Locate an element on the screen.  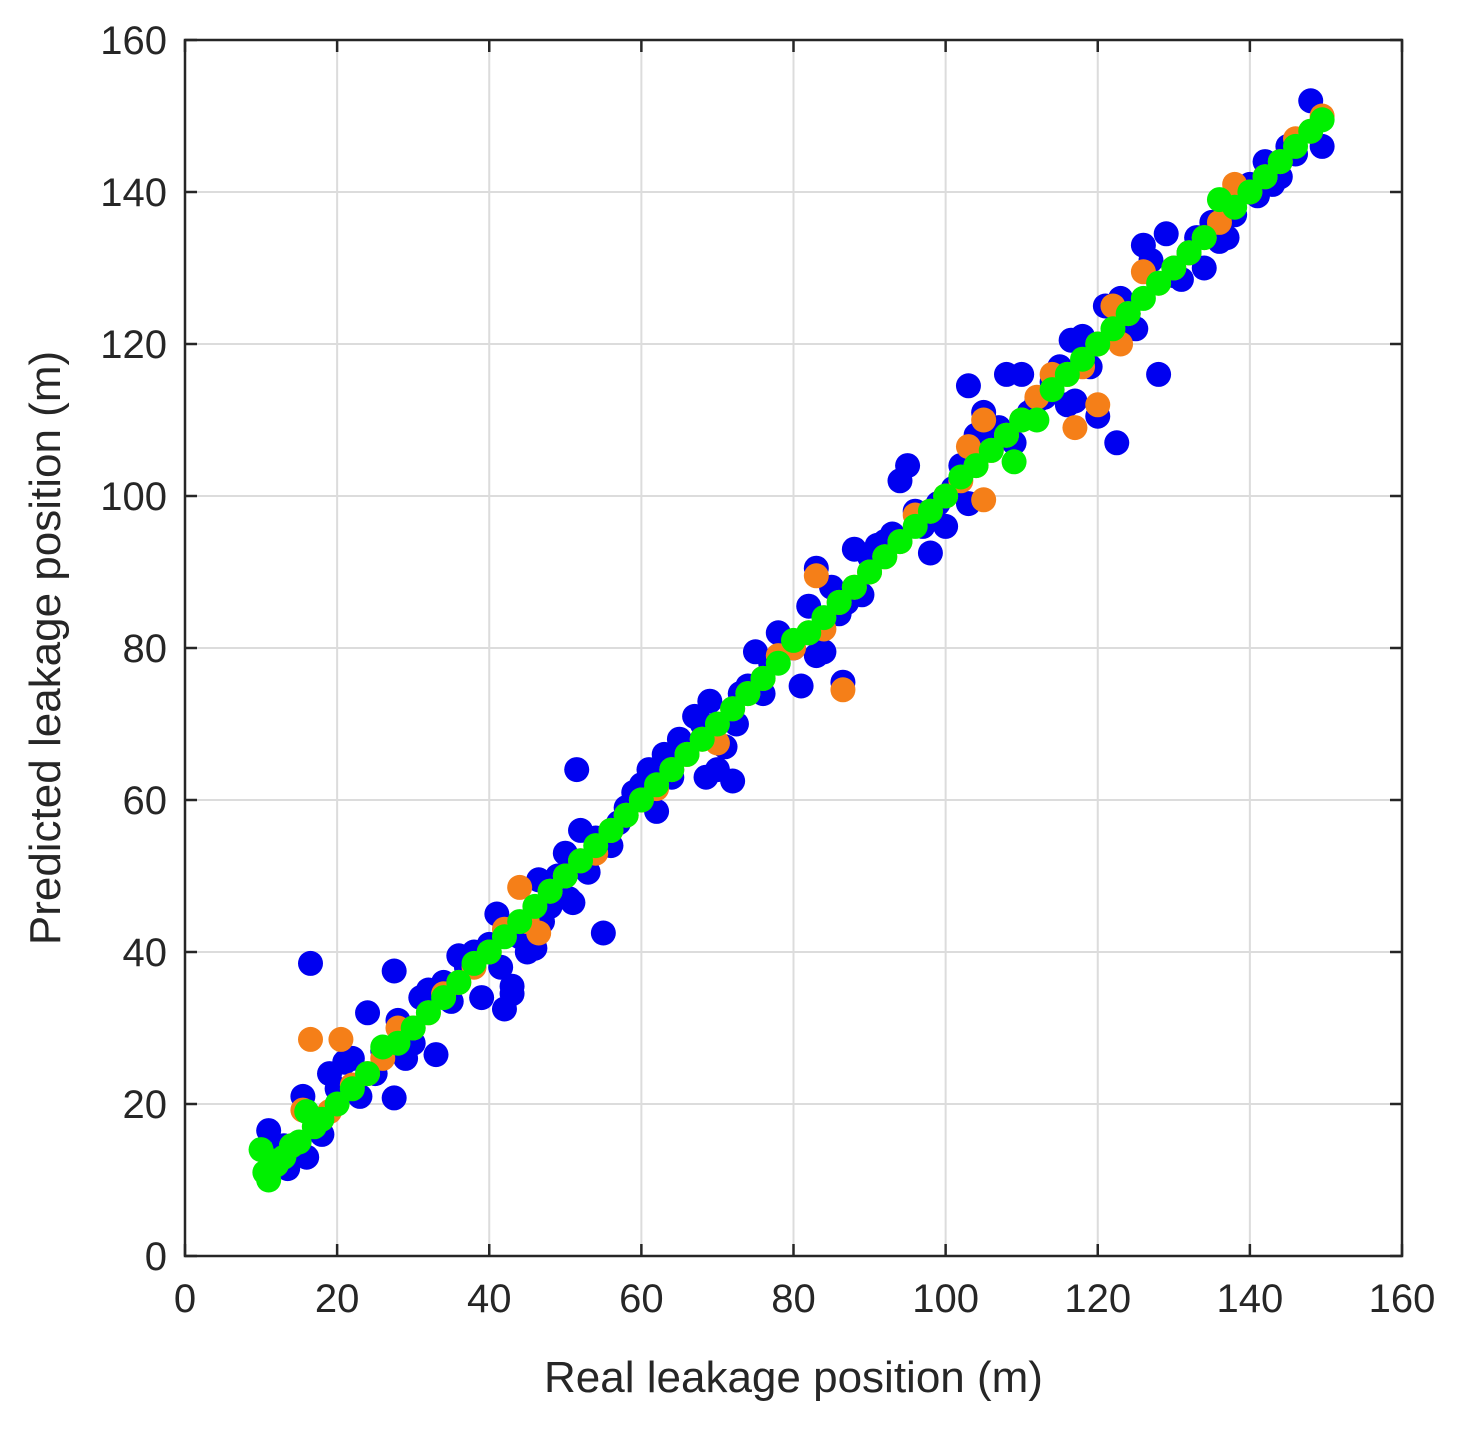
x-tick-label: 0 is located at coordinates (185, 1299).